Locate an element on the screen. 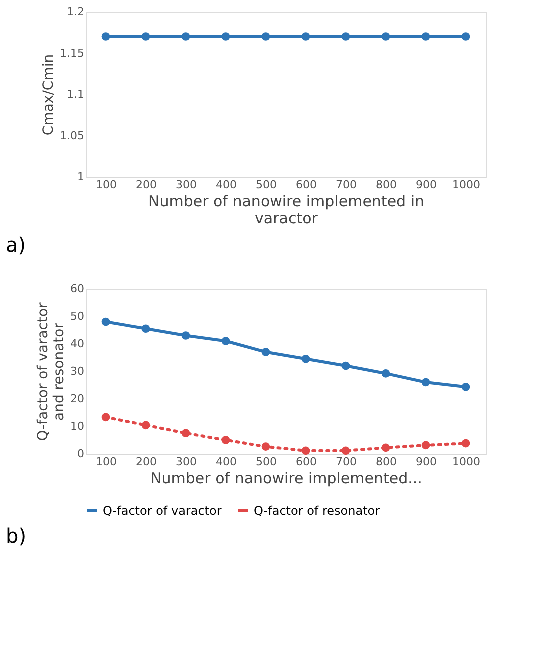 This screenshot has height=651, width=549. y-tick-label: 1.15 is located at coordinates (72, 53).